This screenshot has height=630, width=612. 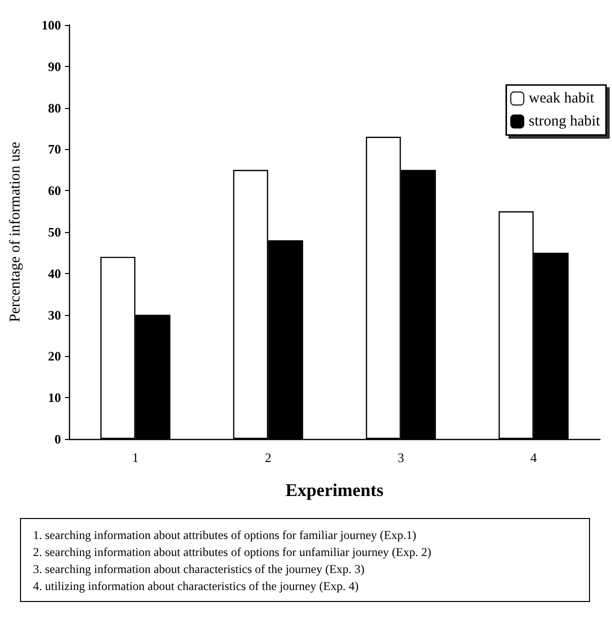 What do you see at coordinates (401, 457) in the screenshot?
I see `x-tick-label: 3` at bounding box center [401, 457].